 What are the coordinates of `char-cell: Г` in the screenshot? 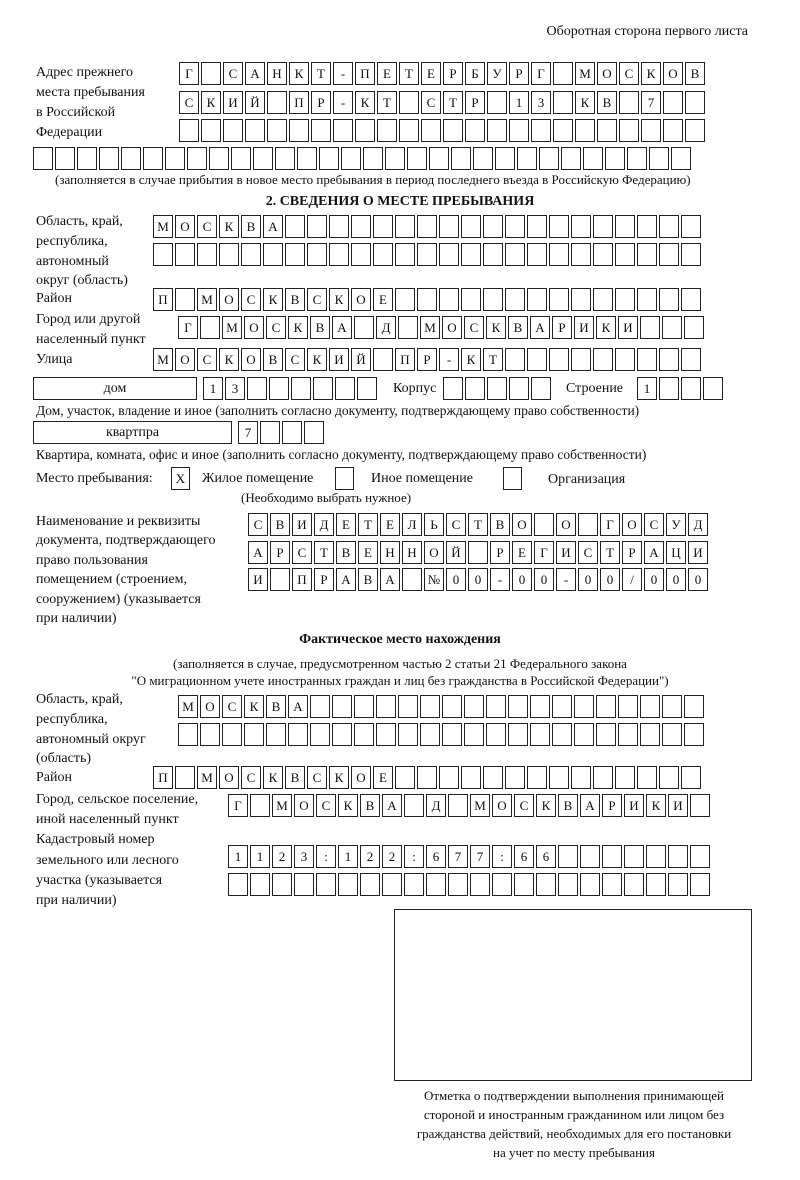 It's located at (544, 552).